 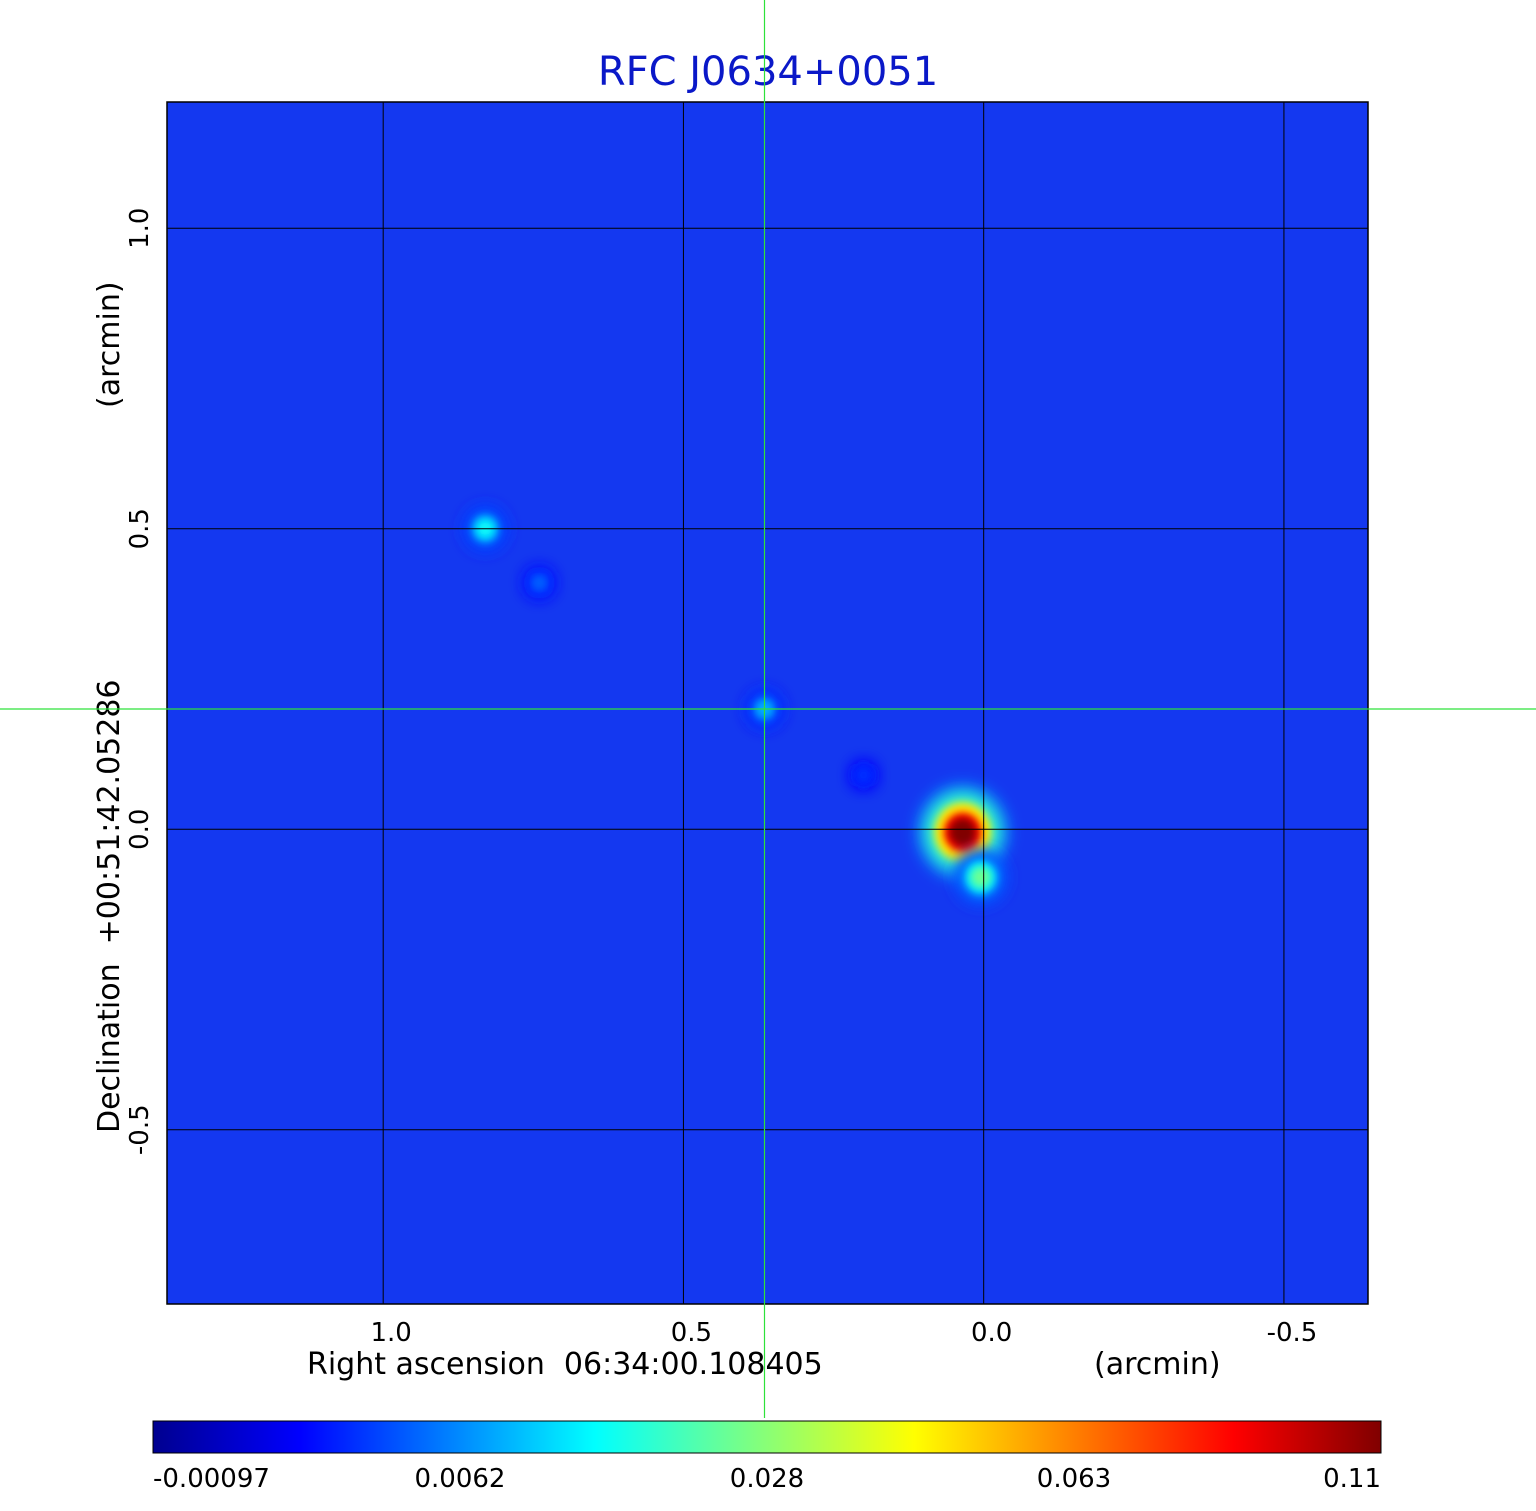 I want to click on colorbar-ticks: -0.00097 0.0062 0.028 0.063 0.11, so click(x=767, y=1479).